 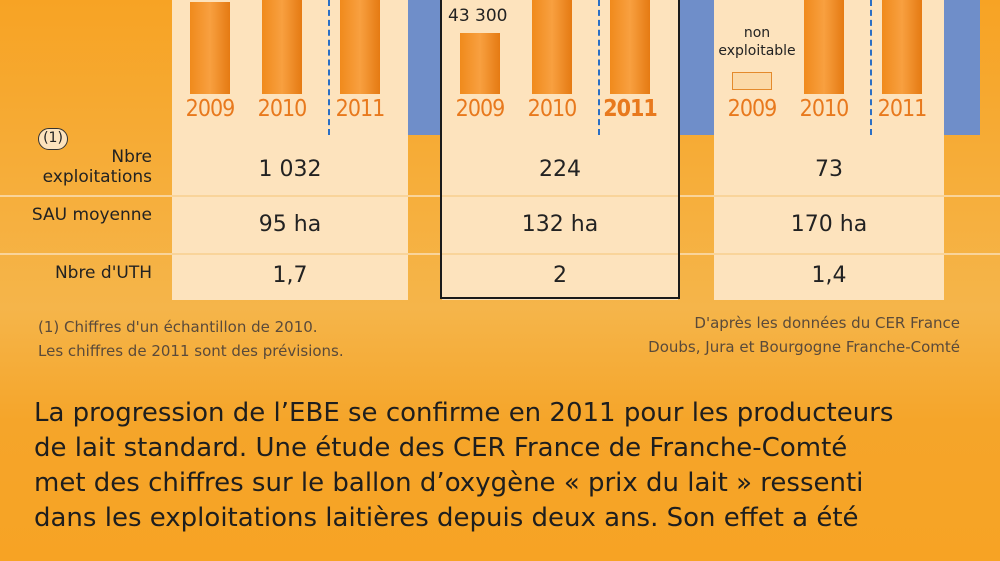 I want to click on highlight-panel-border, so click(x=560, y=149).